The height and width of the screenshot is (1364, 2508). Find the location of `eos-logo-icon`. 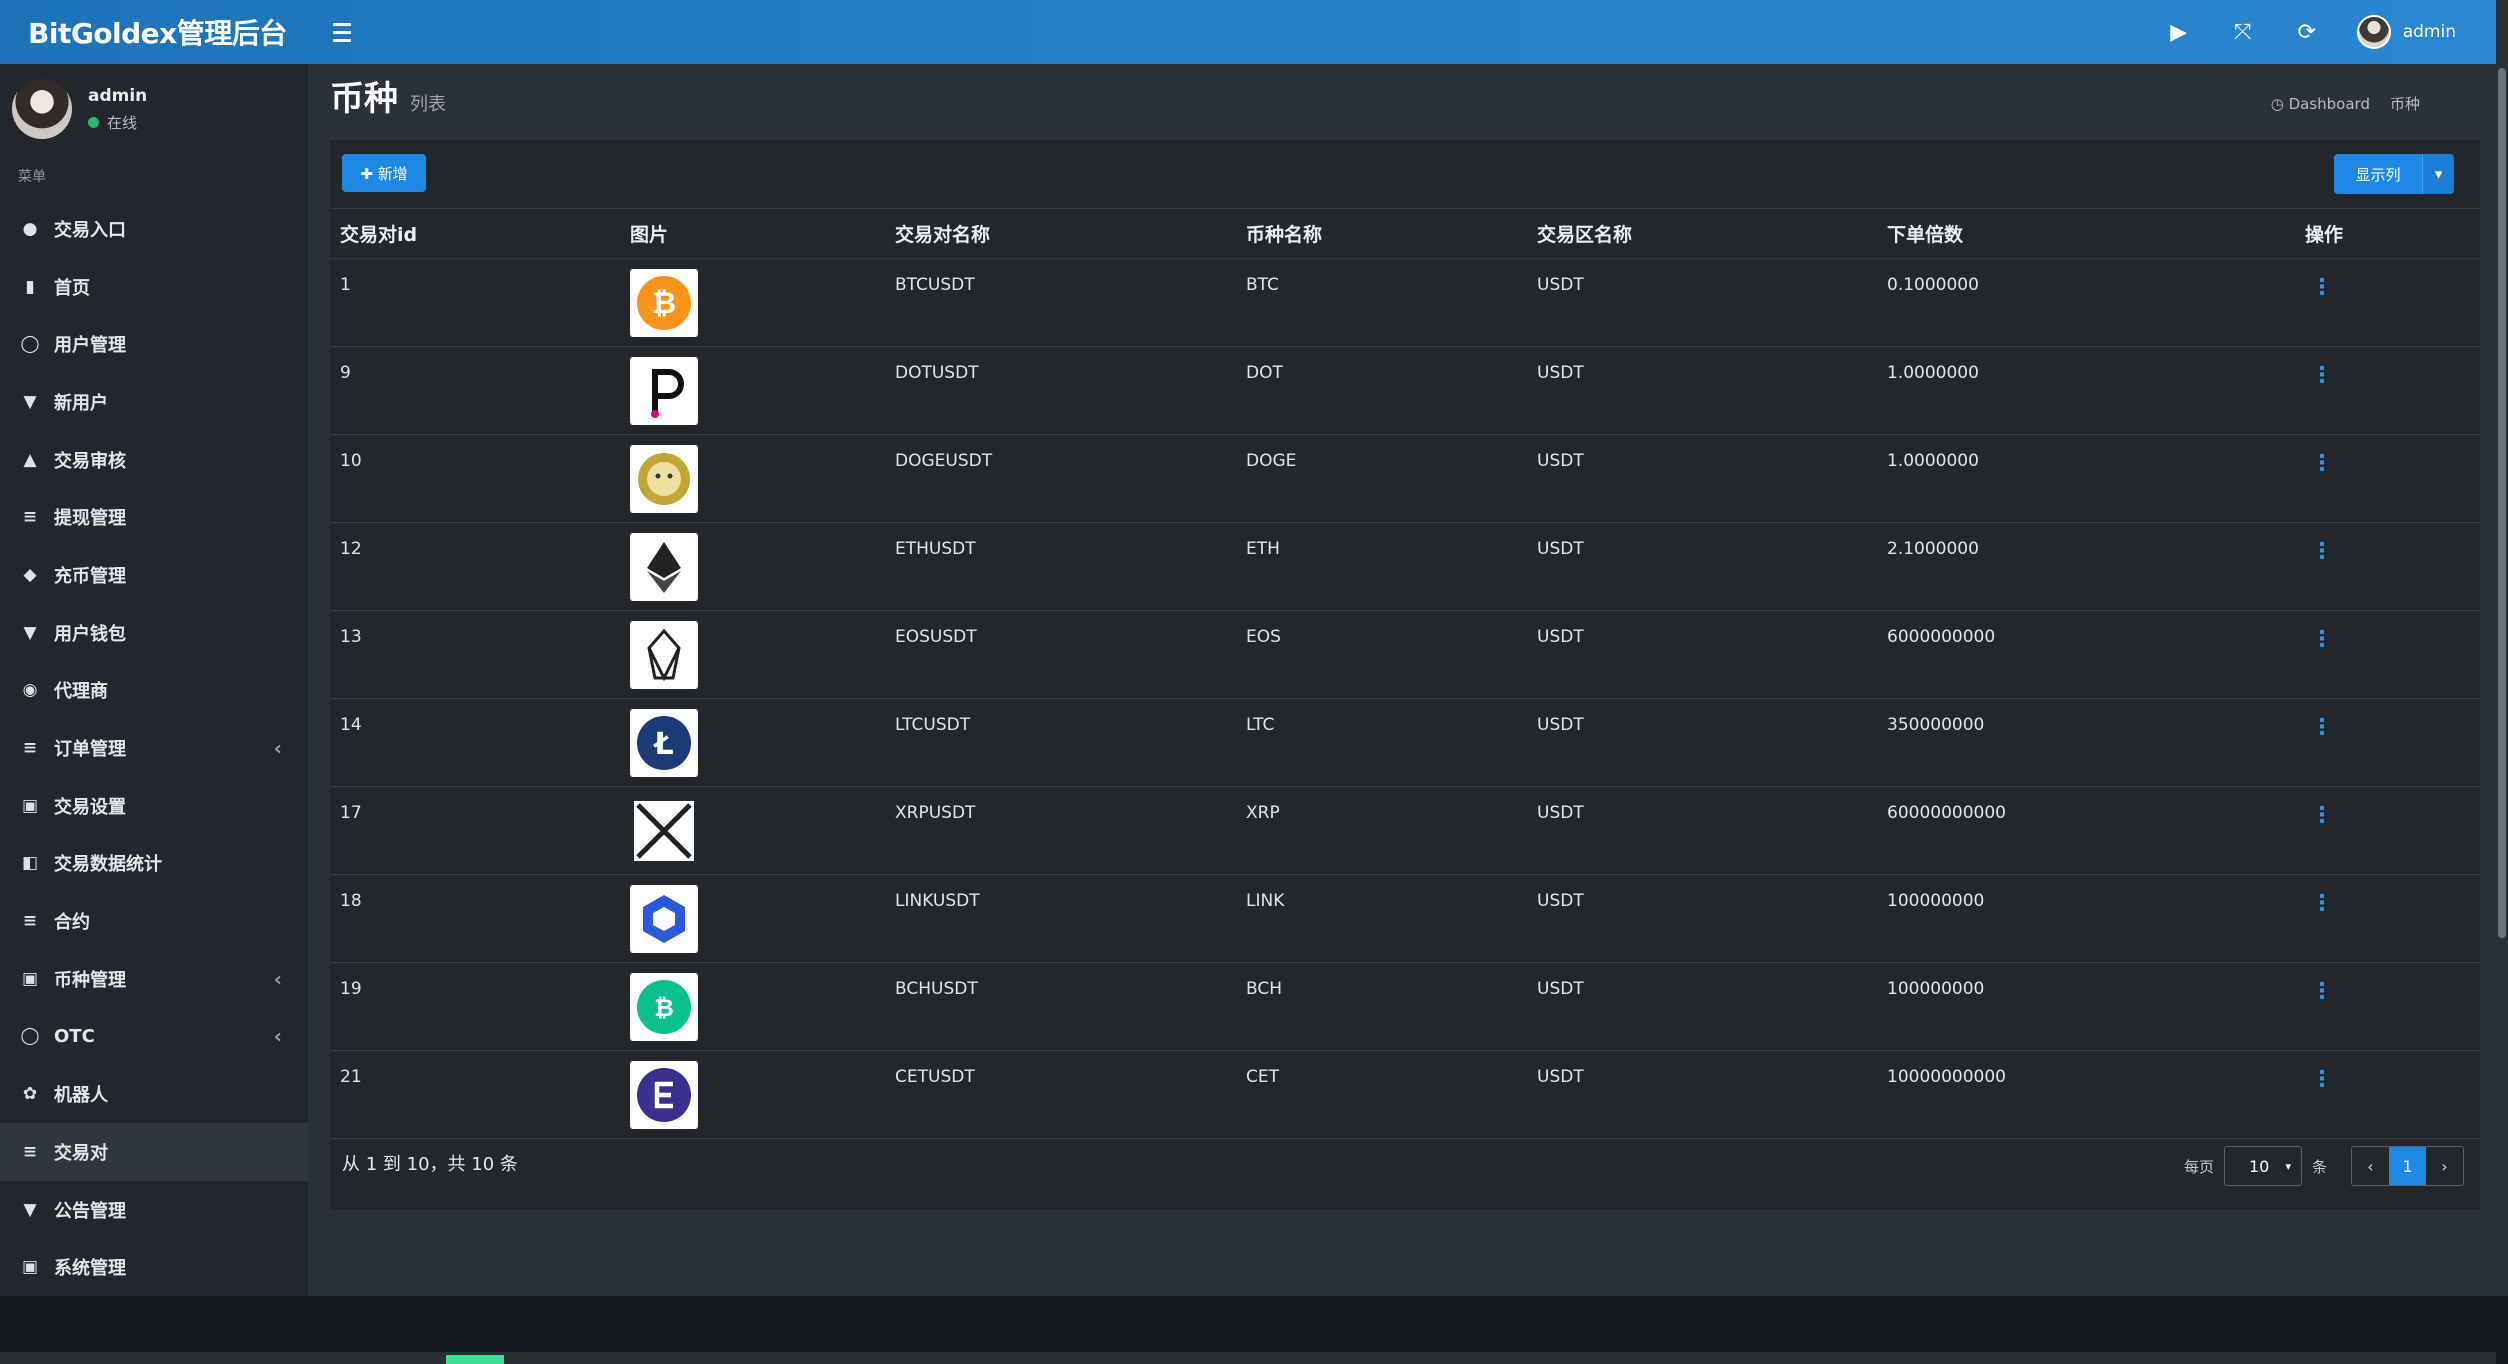

eos-logo-icon is located at coordinates (664, 655).